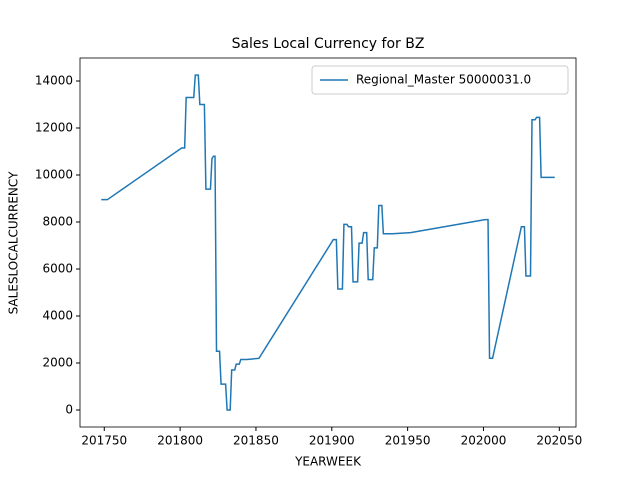 This screenshot has height=480, width=640. Describe the element at coordinates (69, 410) in the screenshot. I see `y-tick-label: 0` at that location.